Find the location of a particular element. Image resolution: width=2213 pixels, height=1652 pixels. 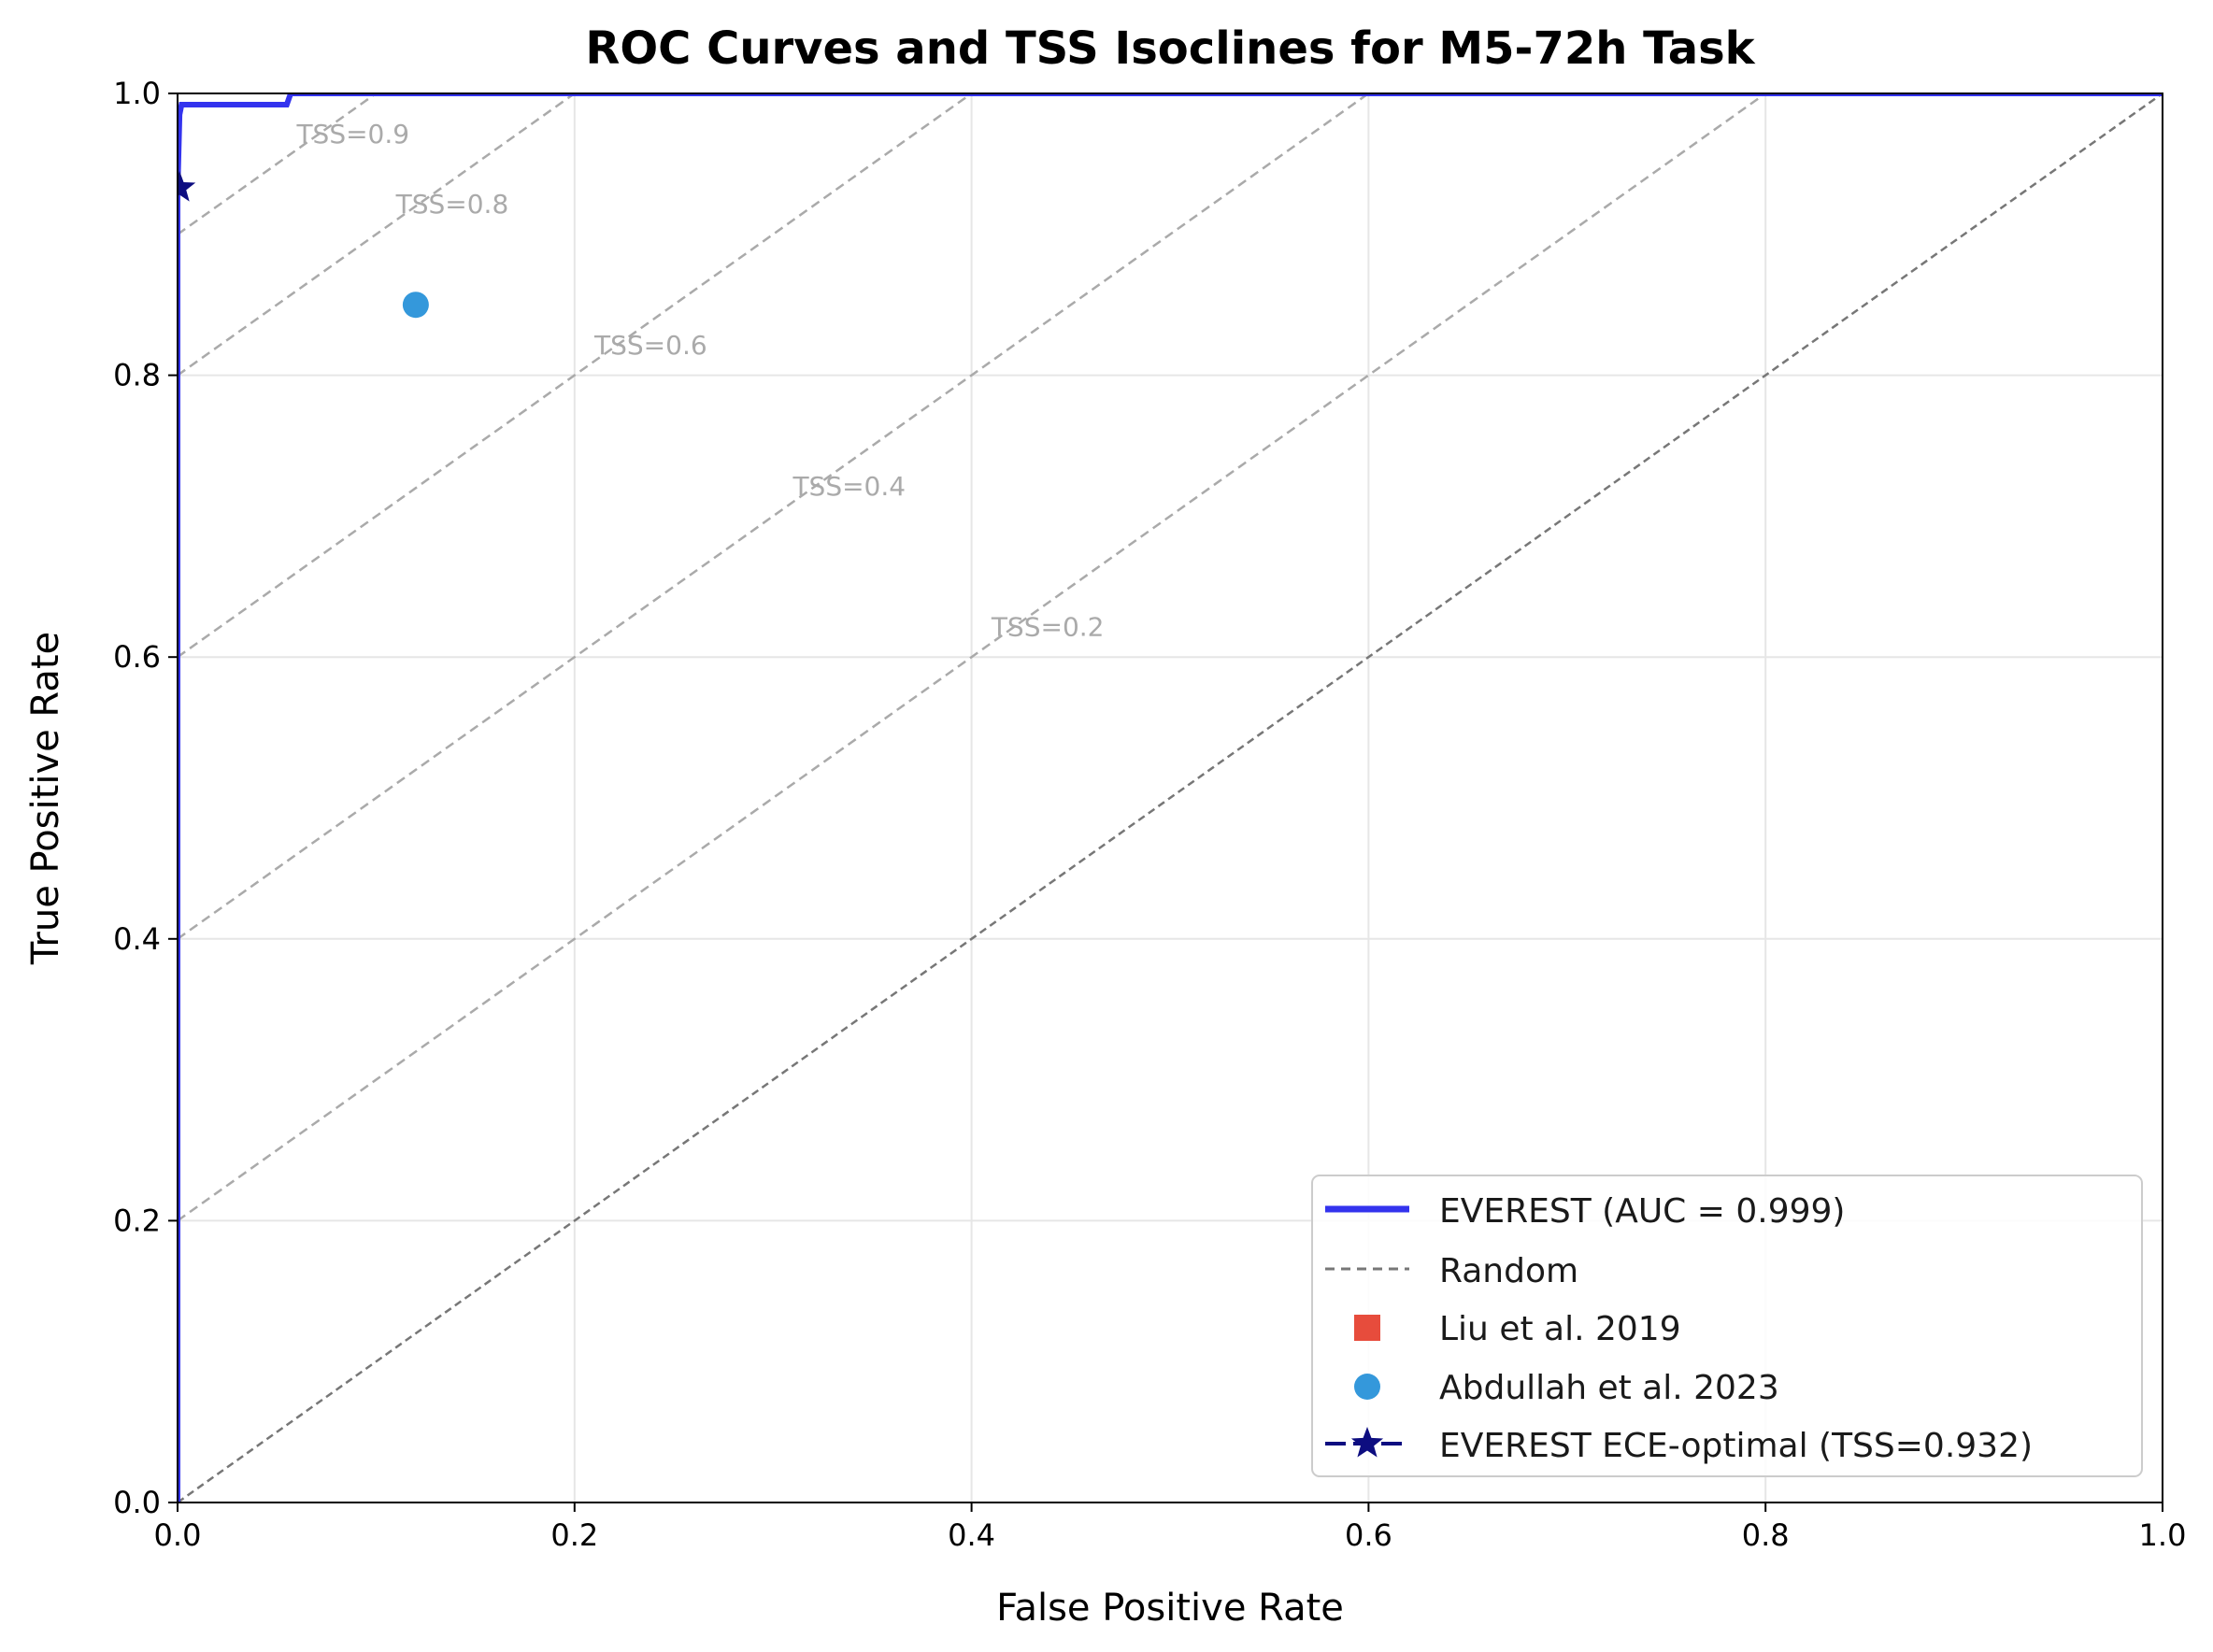

legend-liu-swatch is located at coordinates (1367, 1328).